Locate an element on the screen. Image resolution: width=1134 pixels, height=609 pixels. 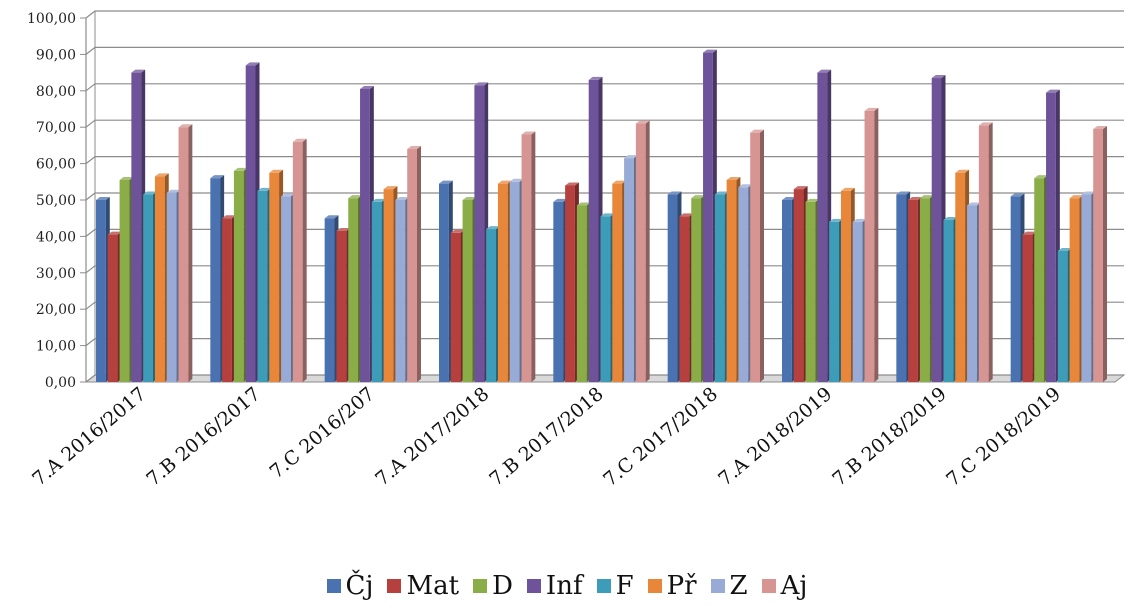
x-category-label: 7.A 2018/2019 is located at coordinates (775, 436).